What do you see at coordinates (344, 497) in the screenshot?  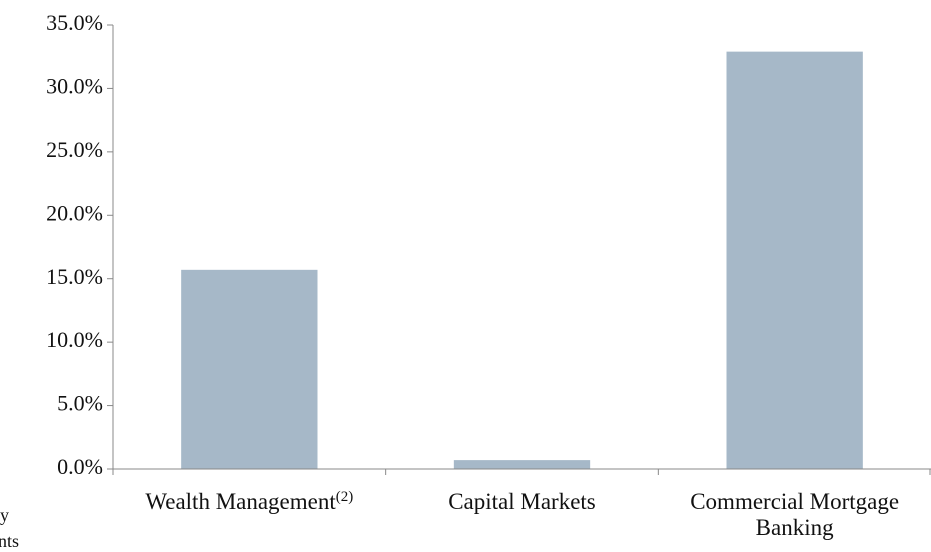 I see `footnote-mark: (2)` at bounding box center [344, 497].